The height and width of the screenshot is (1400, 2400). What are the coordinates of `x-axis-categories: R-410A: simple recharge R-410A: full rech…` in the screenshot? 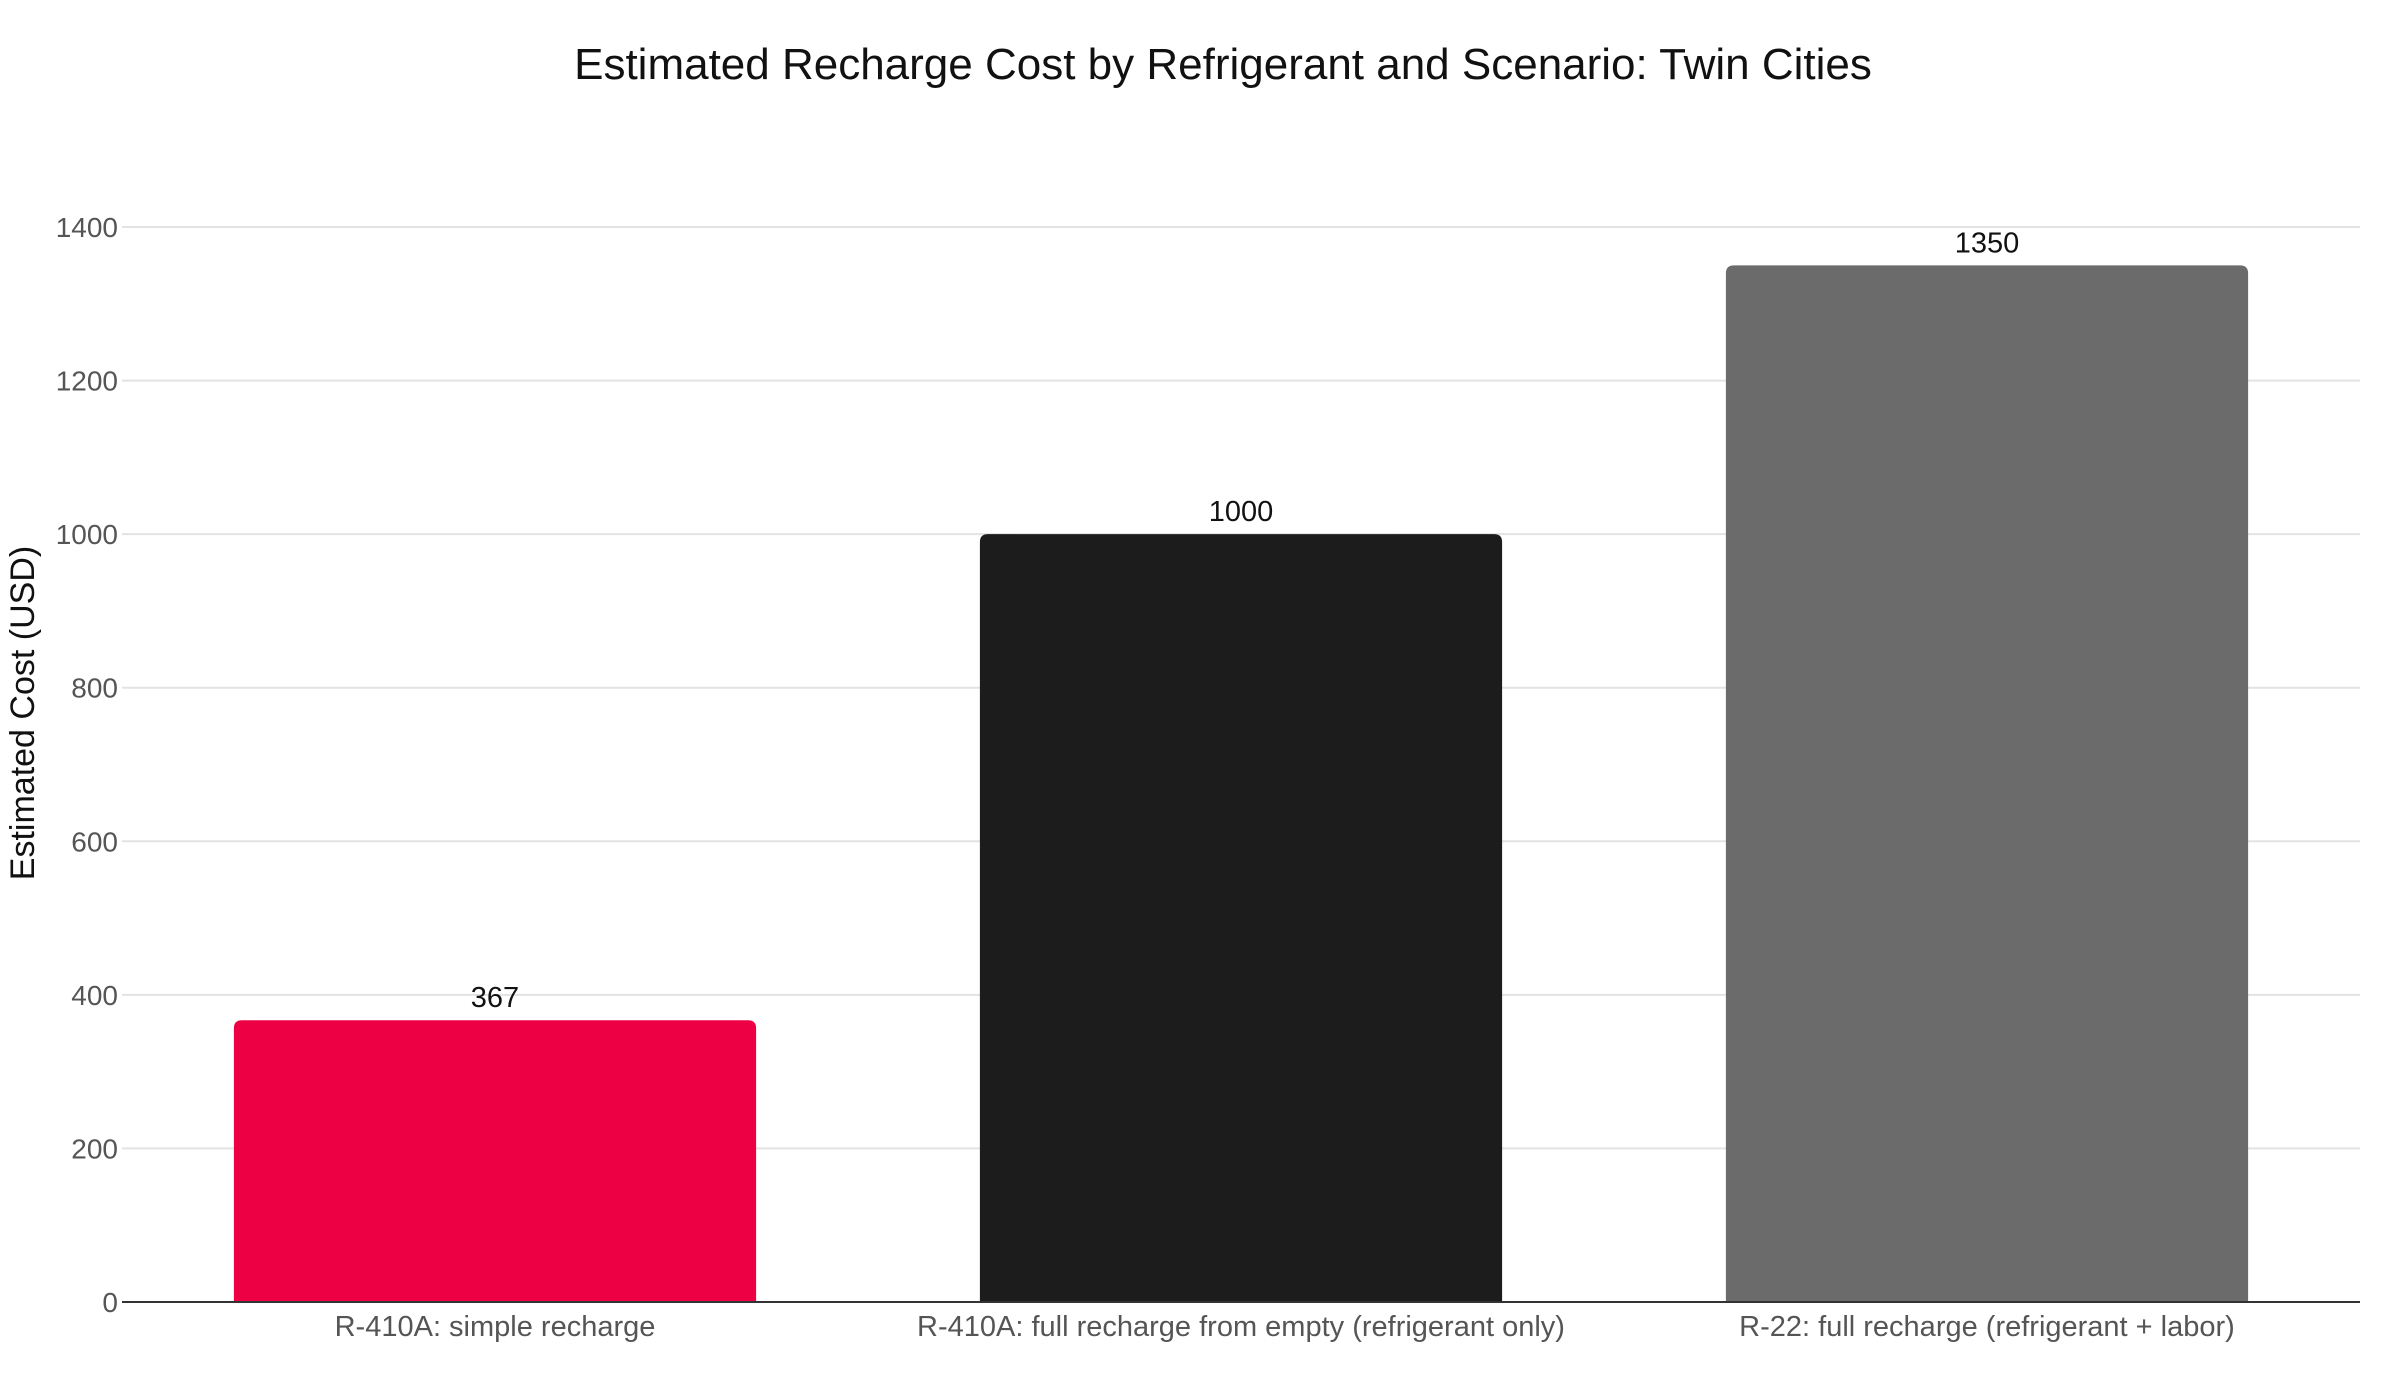 It's located at (1285, 1327).